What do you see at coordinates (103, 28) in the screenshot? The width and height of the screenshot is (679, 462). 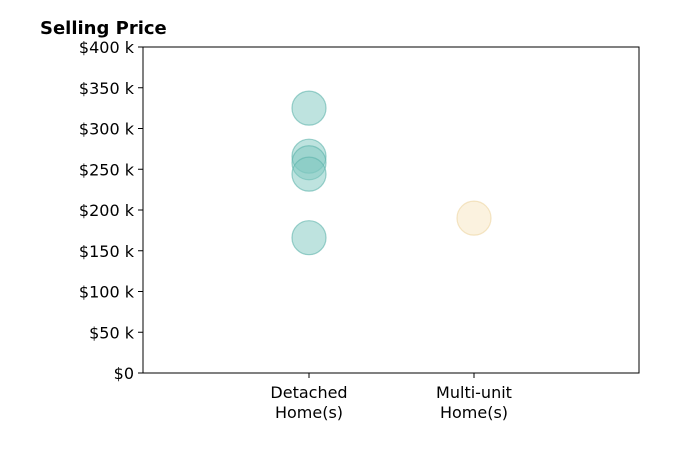 I see `chart-title: Selling Price` at bounding box center [103, 28].